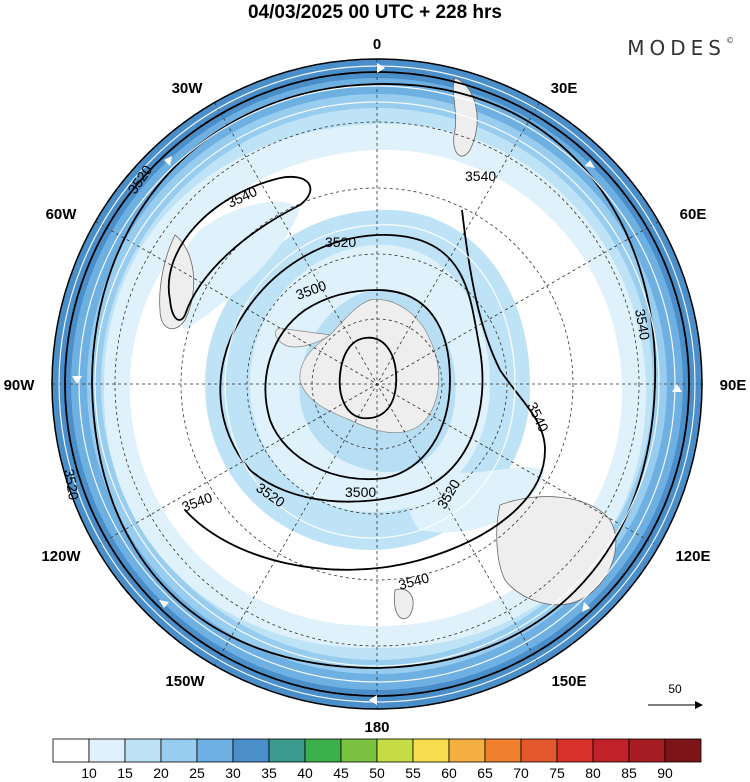 Image resolution: width=750 pixels, height=782 pixels. I want to click on colorbar-tick-label: 60, so click(449, 773).